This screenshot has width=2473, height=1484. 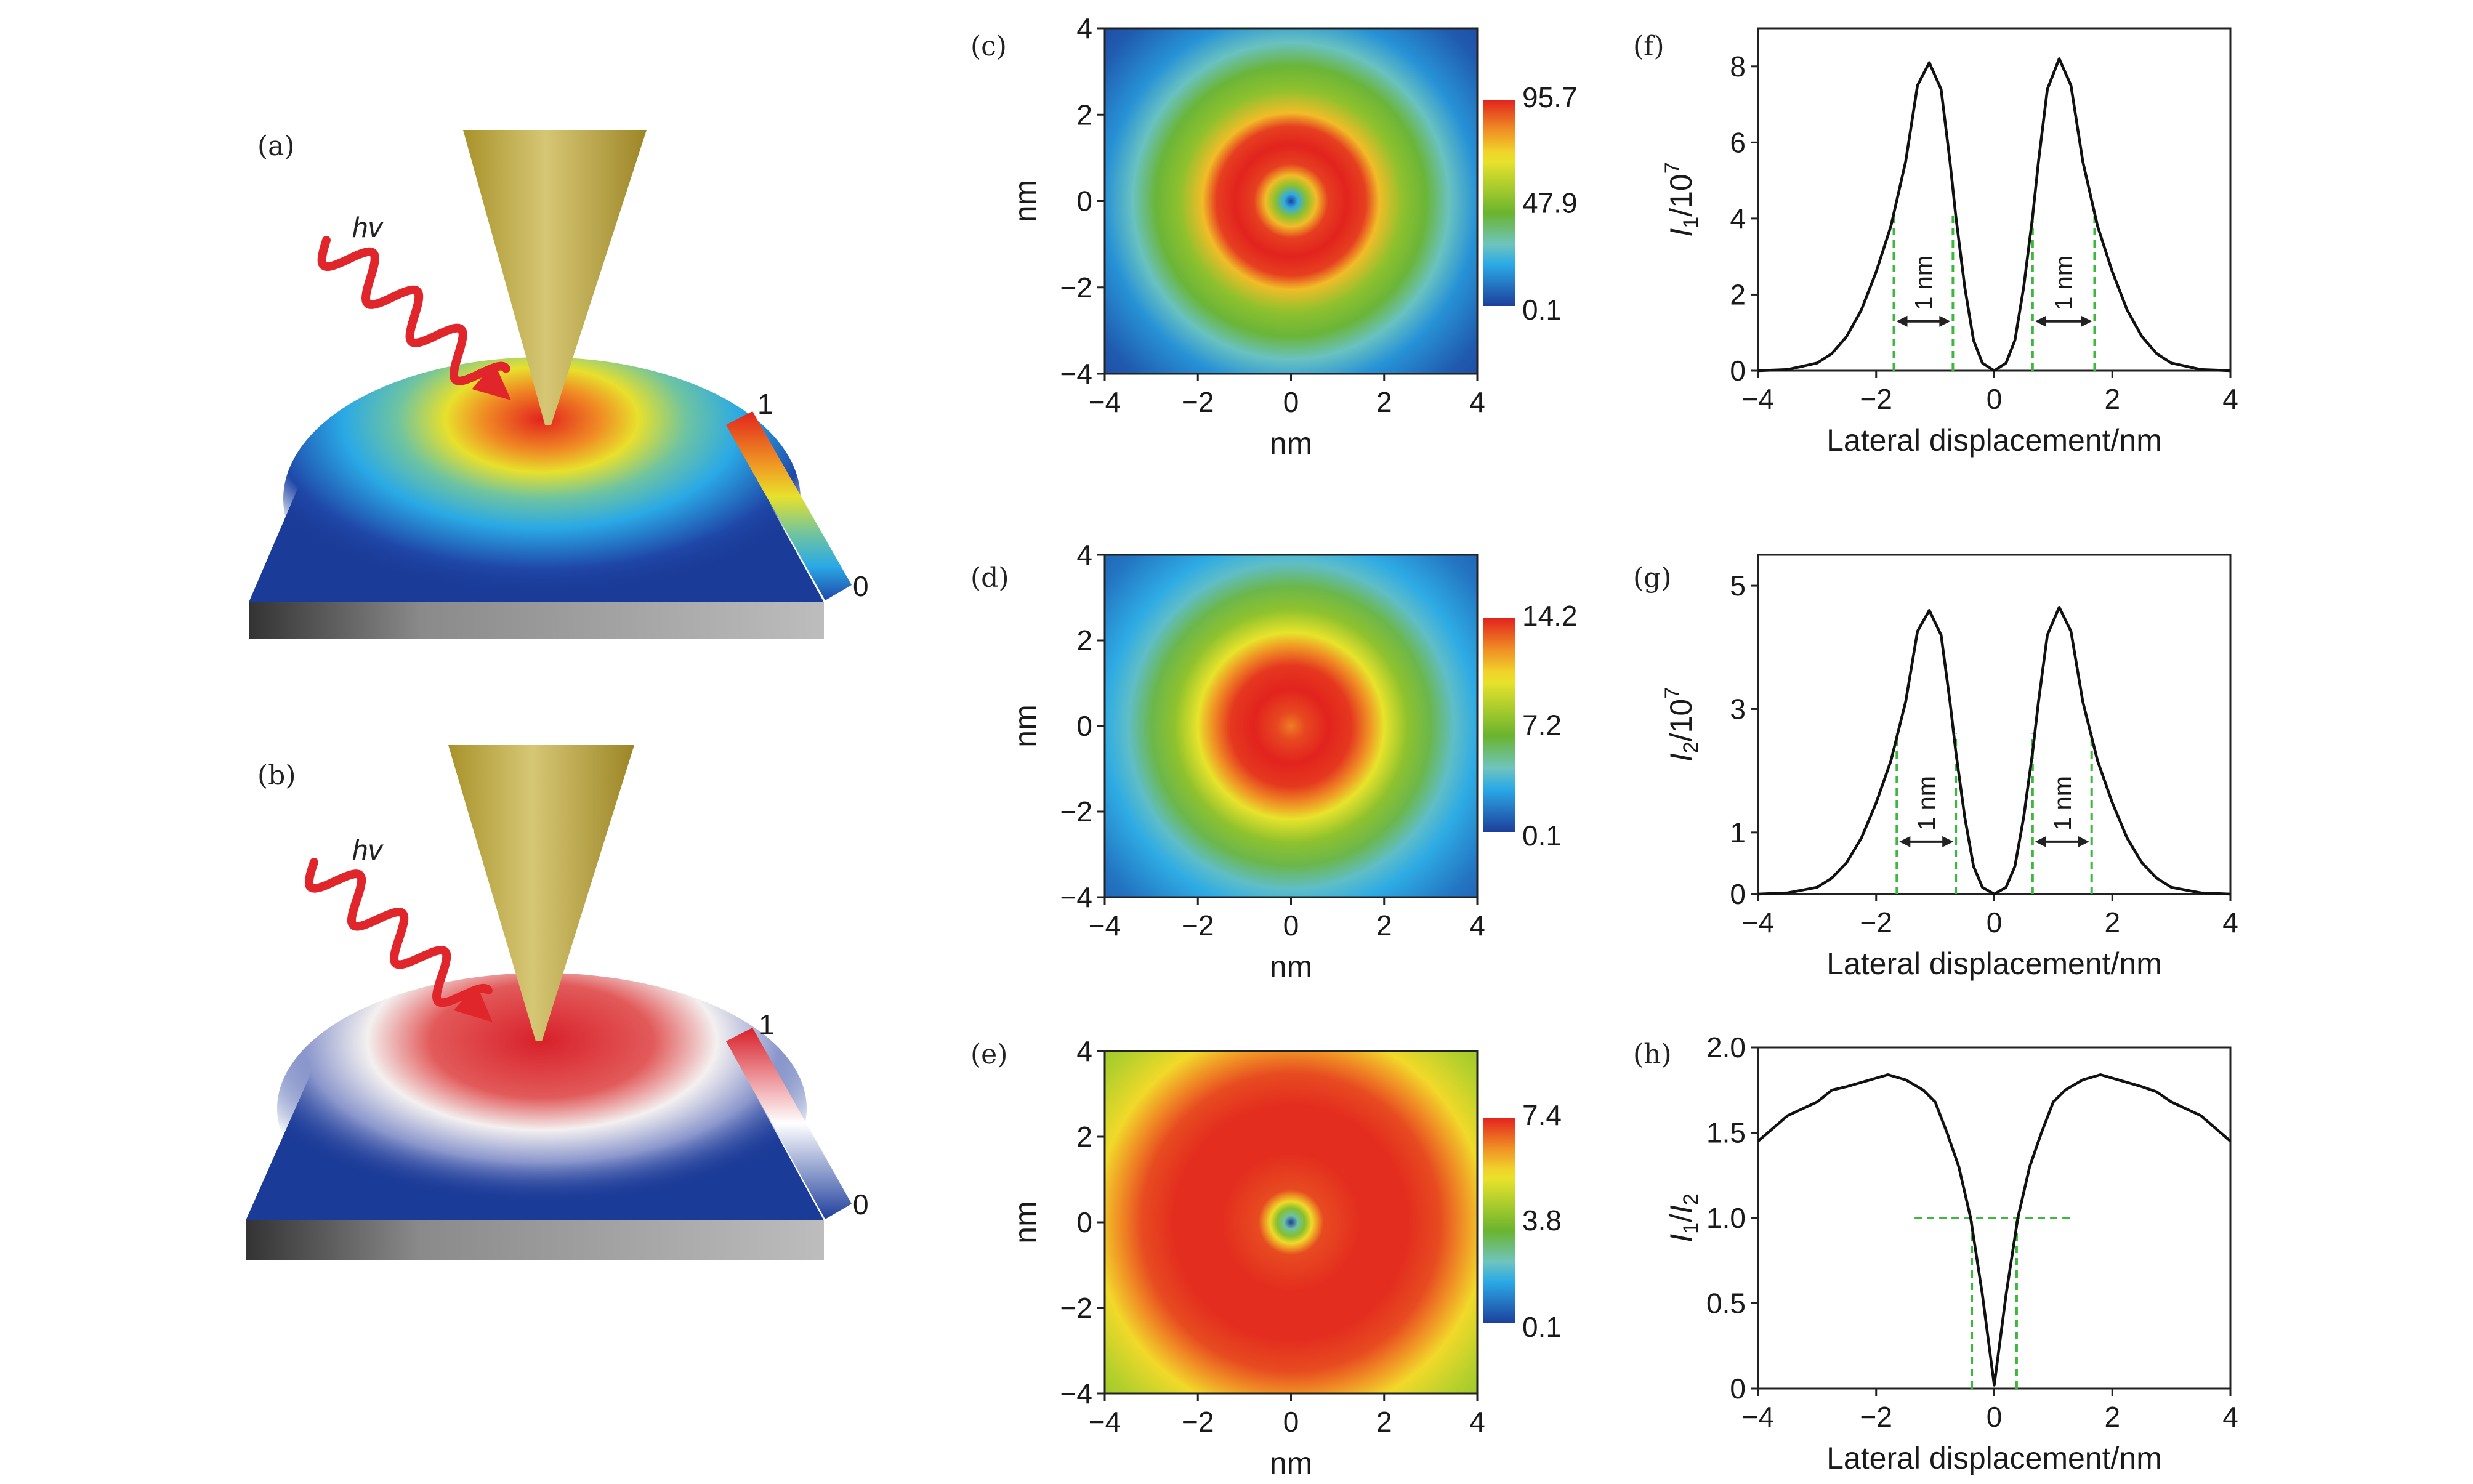 I want to click on plot-frame, so click(x=1994, y=725).